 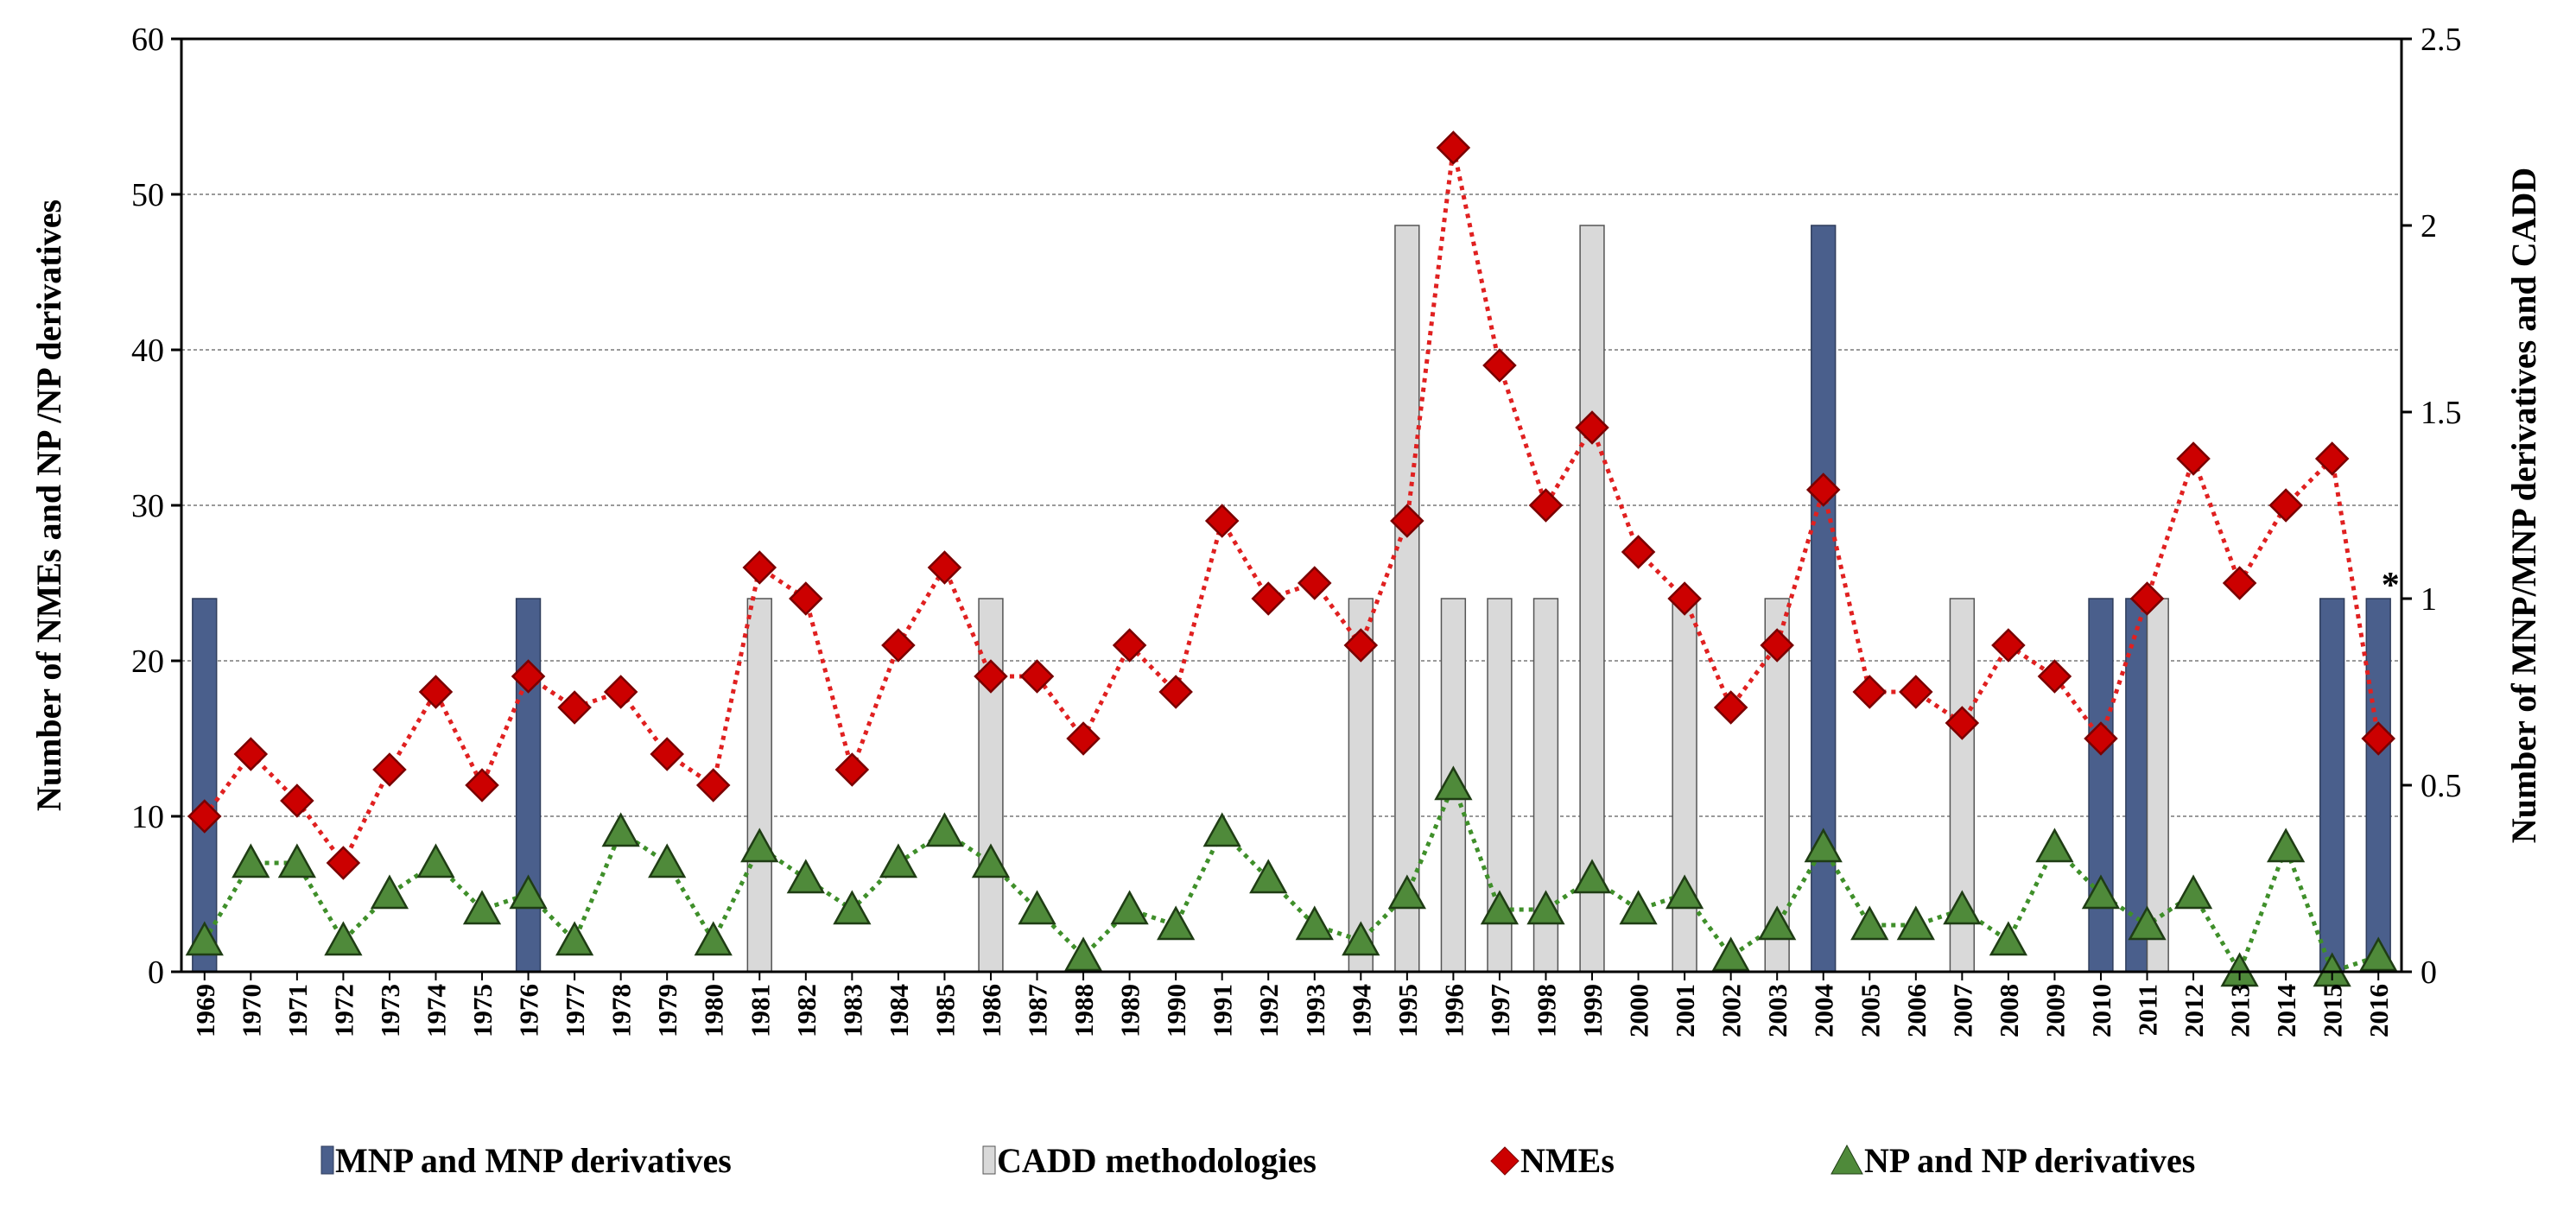 What do you see at coordinates (1962, 1011) in the screenshot?
I see `x-tick-label: 2007` at bounding box center [1962, 1011].